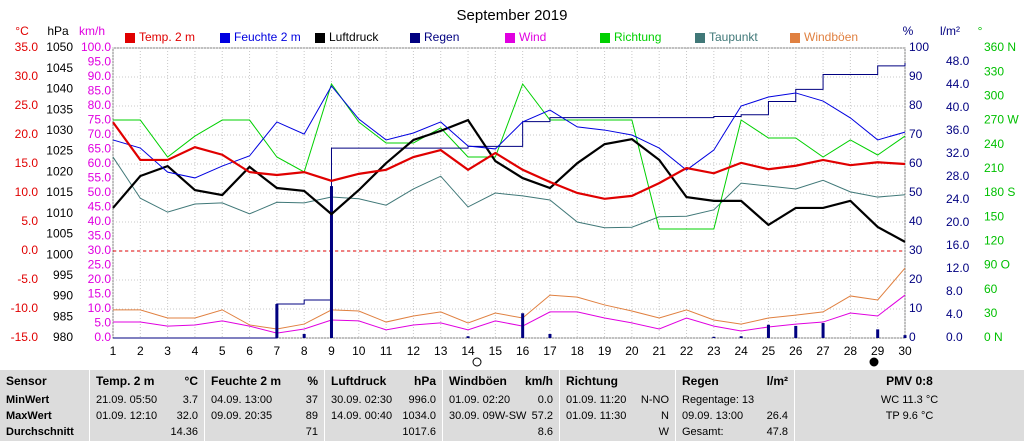 This screenshot has height=441, width=1024. Describe the element at coordinates (59, 171) in the screenshot. I see `y-tick-label: 1020` at that location.